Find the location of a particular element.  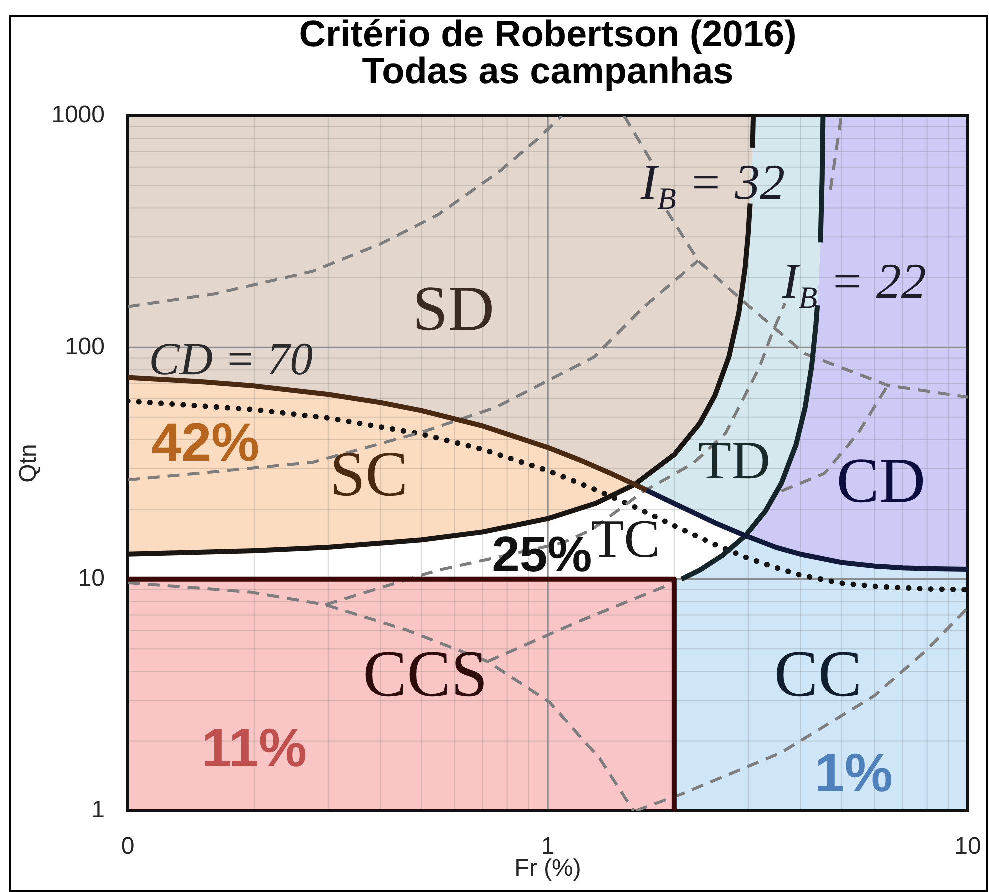

annotation: 25% is located at coordinates (542, 554).